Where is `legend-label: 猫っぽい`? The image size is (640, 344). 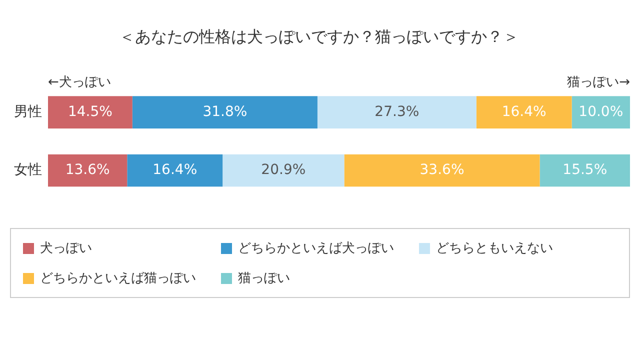
legend-label: 猫っぽい is located at coordinates (264, 278).